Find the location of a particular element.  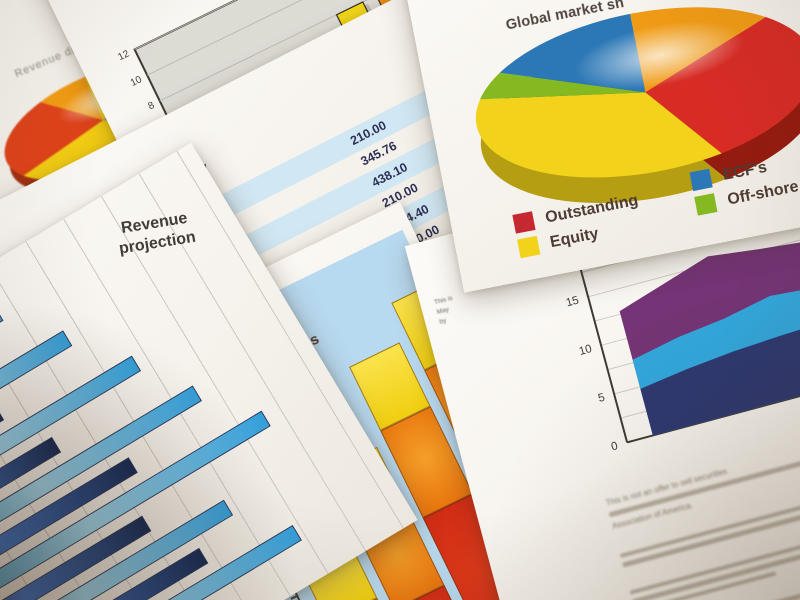

pie-highlight is located at coordinates (659, 55).